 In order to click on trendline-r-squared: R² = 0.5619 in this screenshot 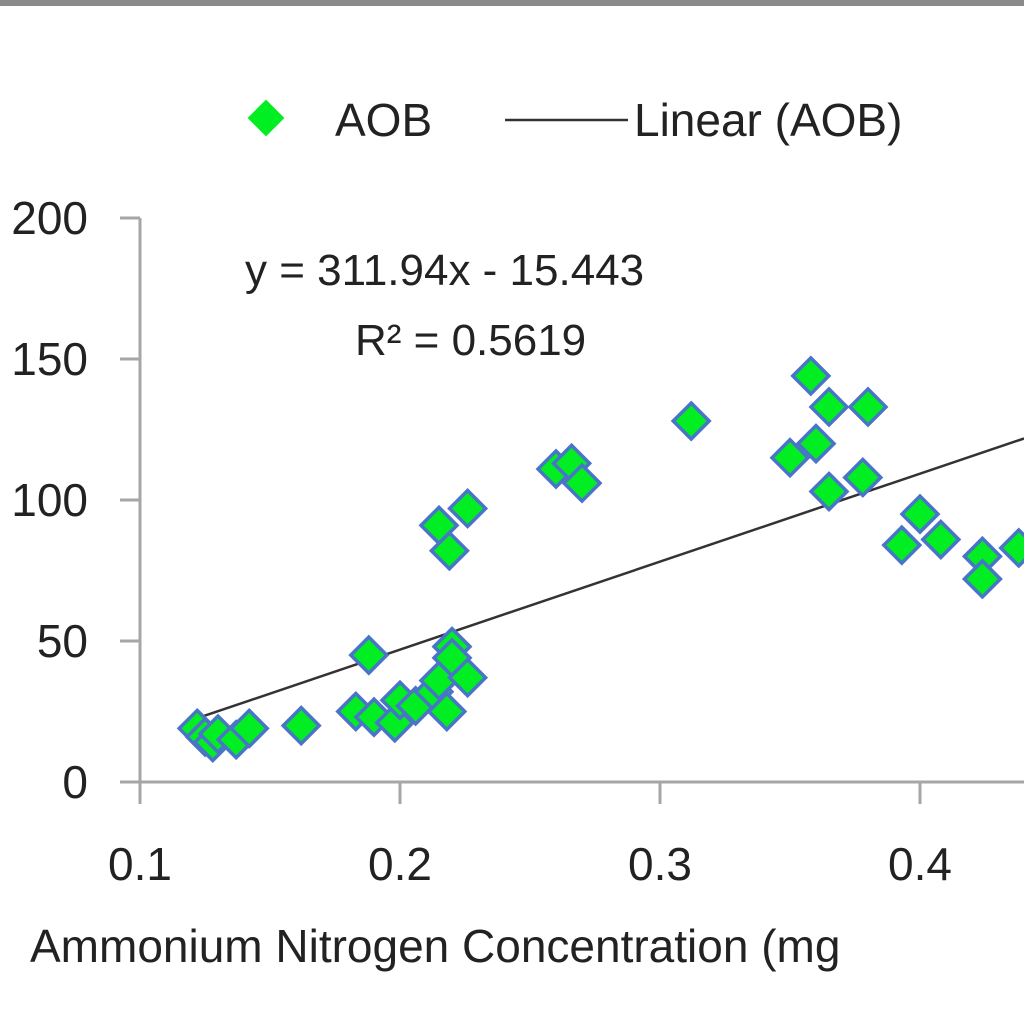, I will do `click(470, 340)`.